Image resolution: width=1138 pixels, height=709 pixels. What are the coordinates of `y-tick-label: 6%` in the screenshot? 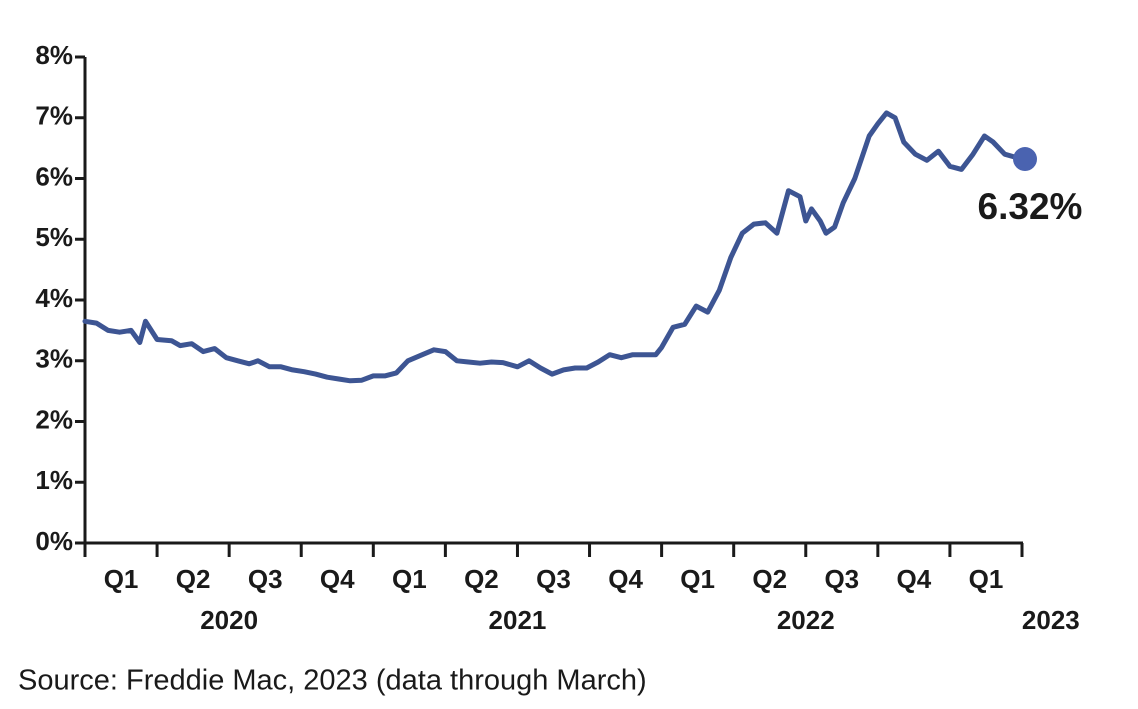 It's located at (54, 176).